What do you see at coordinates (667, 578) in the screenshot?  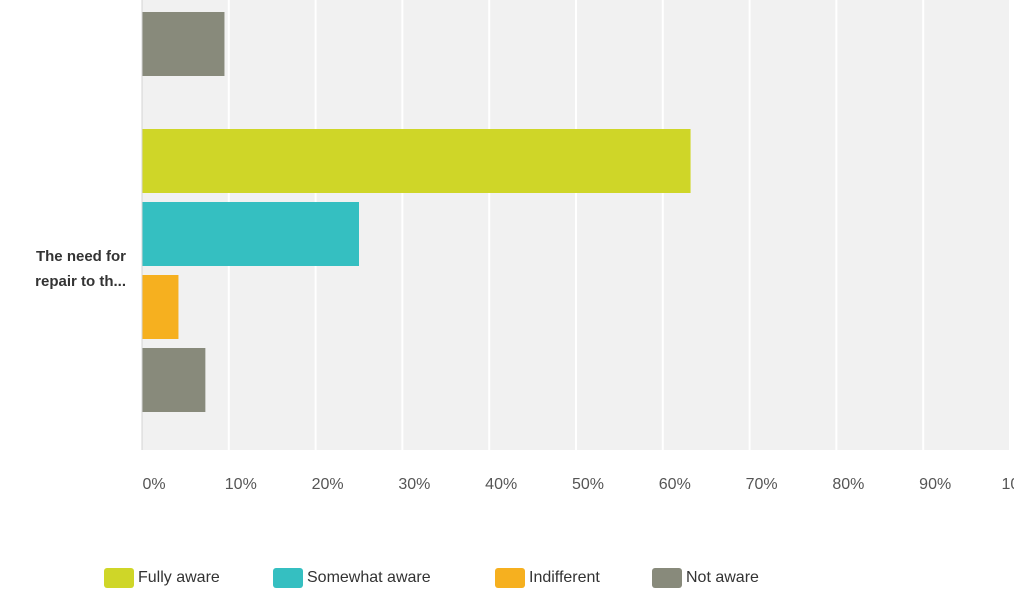 I see `legend-swatch-not-aware` at bounding box center [667, 578].